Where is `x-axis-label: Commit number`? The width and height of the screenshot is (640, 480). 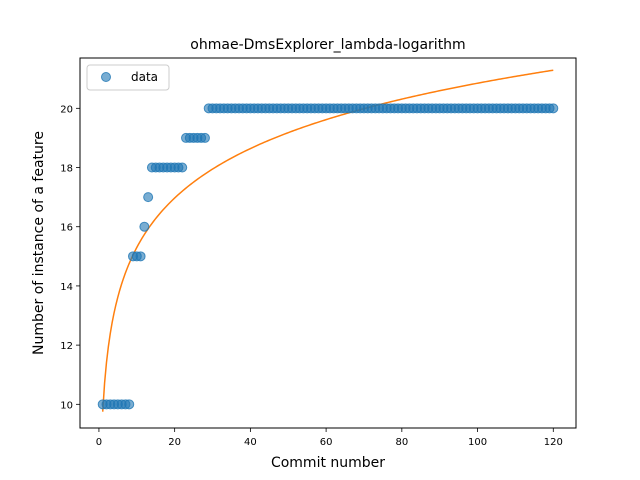 x-axis-label: Commit number is located at coordinates (328, 463).